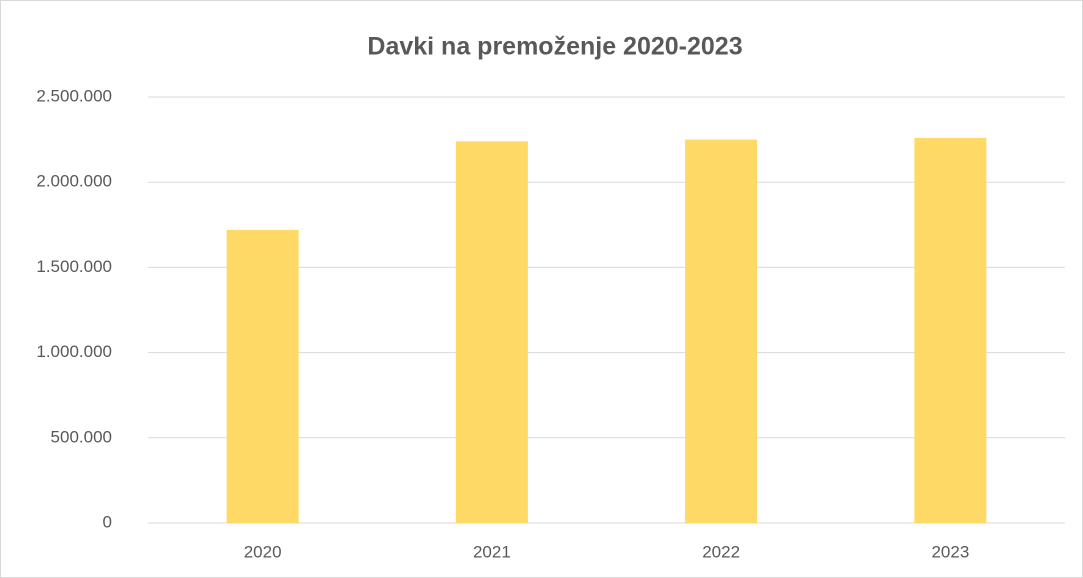 The image size is (1083, 578). I want to click on y-tick-label: 1.500.000, so click(74, 266).